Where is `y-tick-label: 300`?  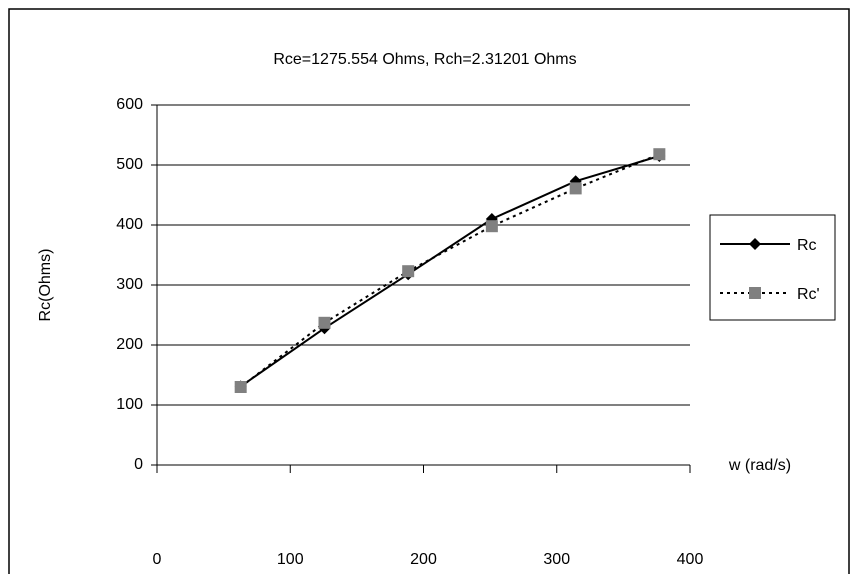 y-tick-label: 300 is located at coordinates (129, 284).